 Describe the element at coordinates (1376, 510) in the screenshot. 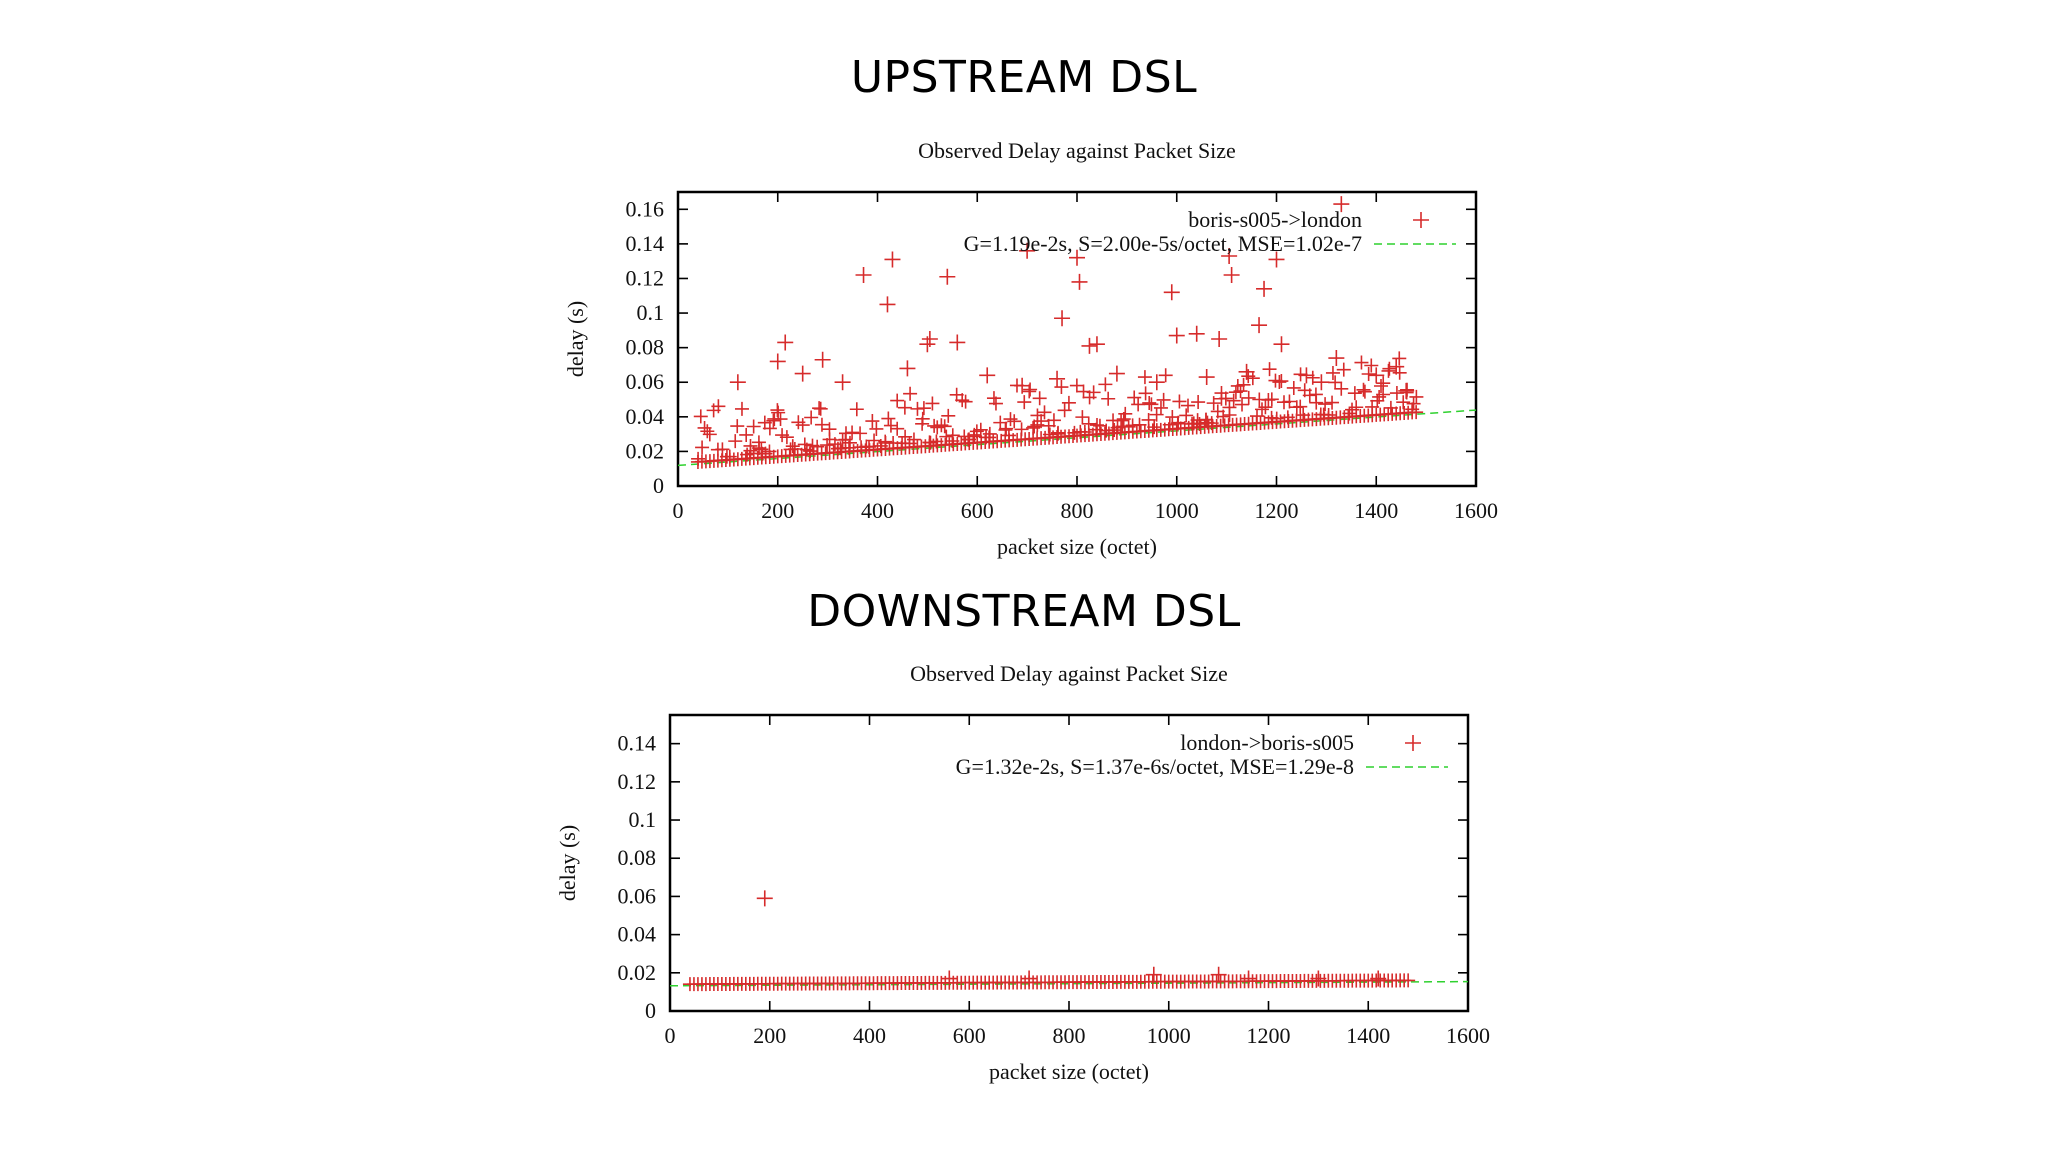

I see `x-tick-label: 1400` at that location.